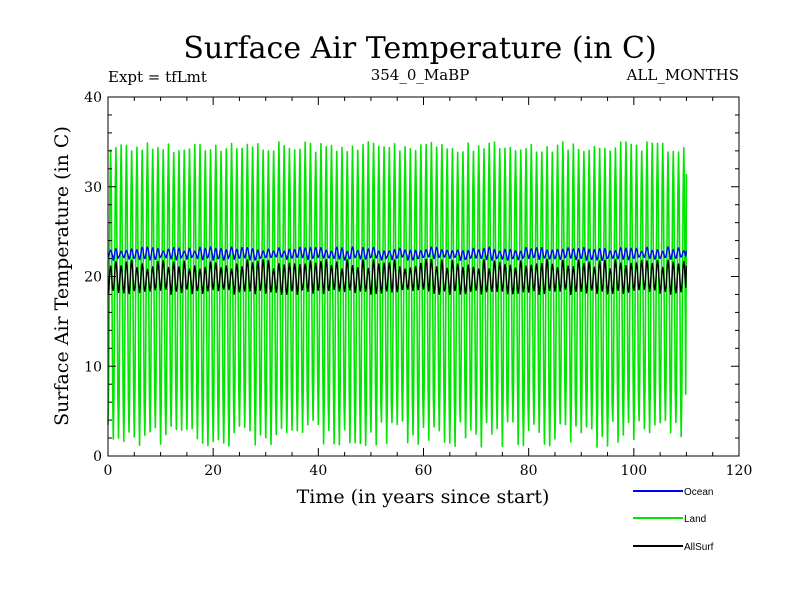 This screenshot has width=800, height=600. Describe the element at coordinates (93, 98) in the screenshot. I see `y-tick-label: 40` at that location.